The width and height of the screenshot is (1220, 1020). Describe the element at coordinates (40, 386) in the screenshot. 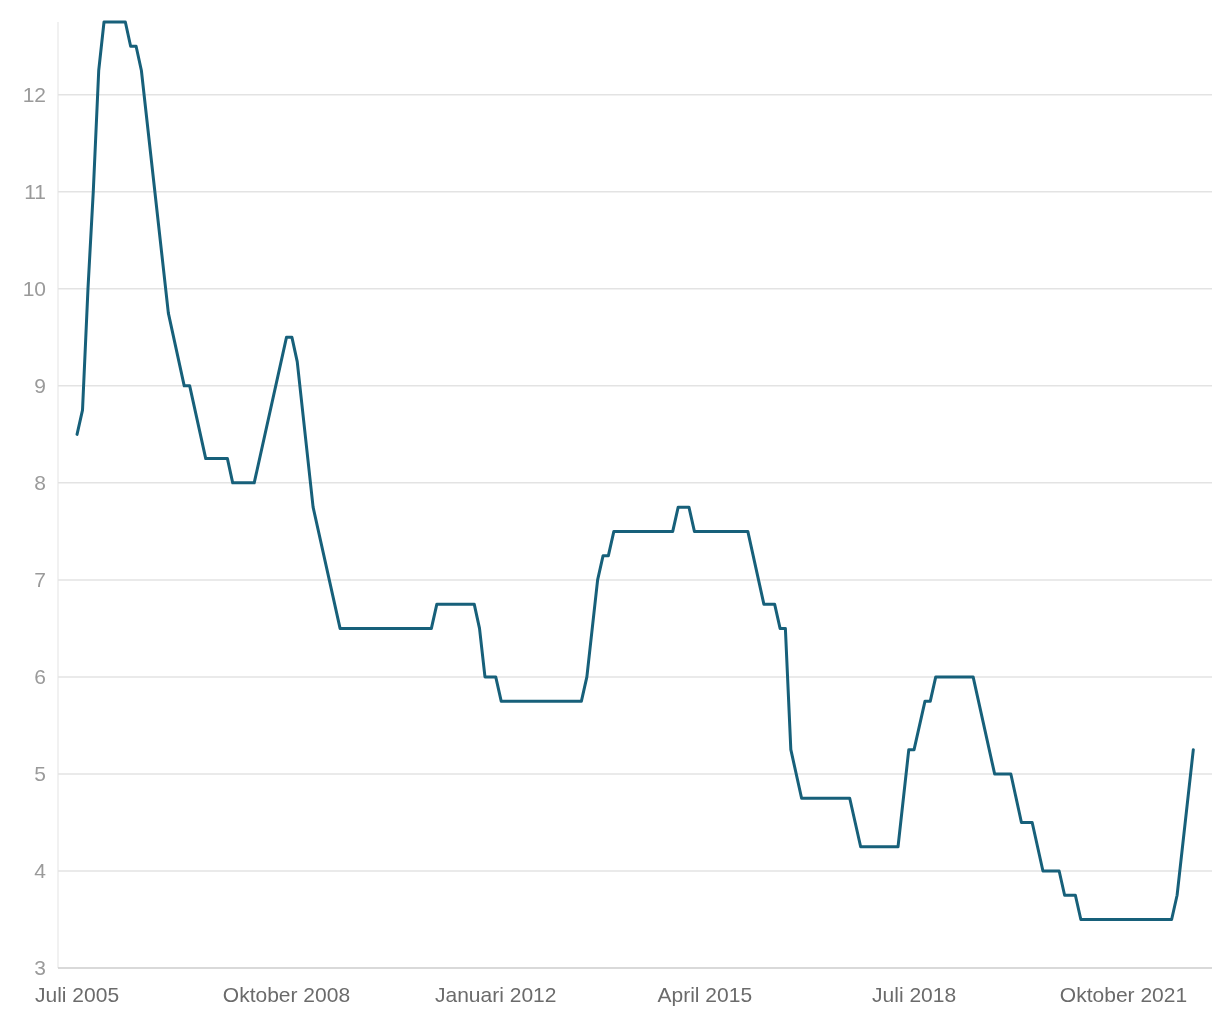

I see `y-tick-label: 9` at that location.